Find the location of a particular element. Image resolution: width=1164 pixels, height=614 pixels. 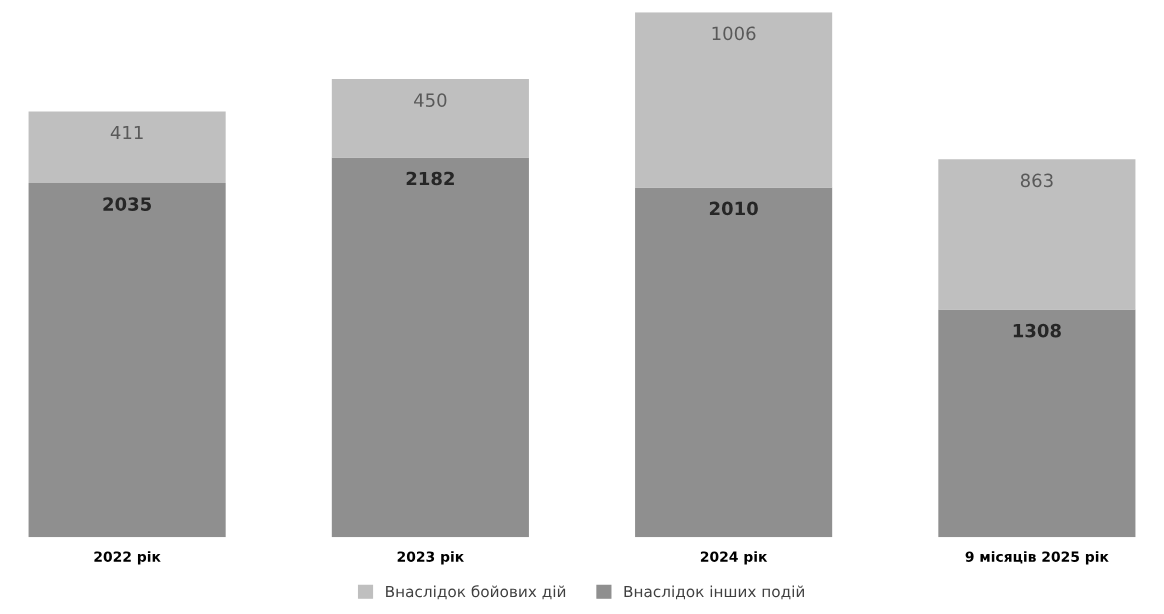

x-tick-label: 2023 рік is located at coordinates (430, 558).